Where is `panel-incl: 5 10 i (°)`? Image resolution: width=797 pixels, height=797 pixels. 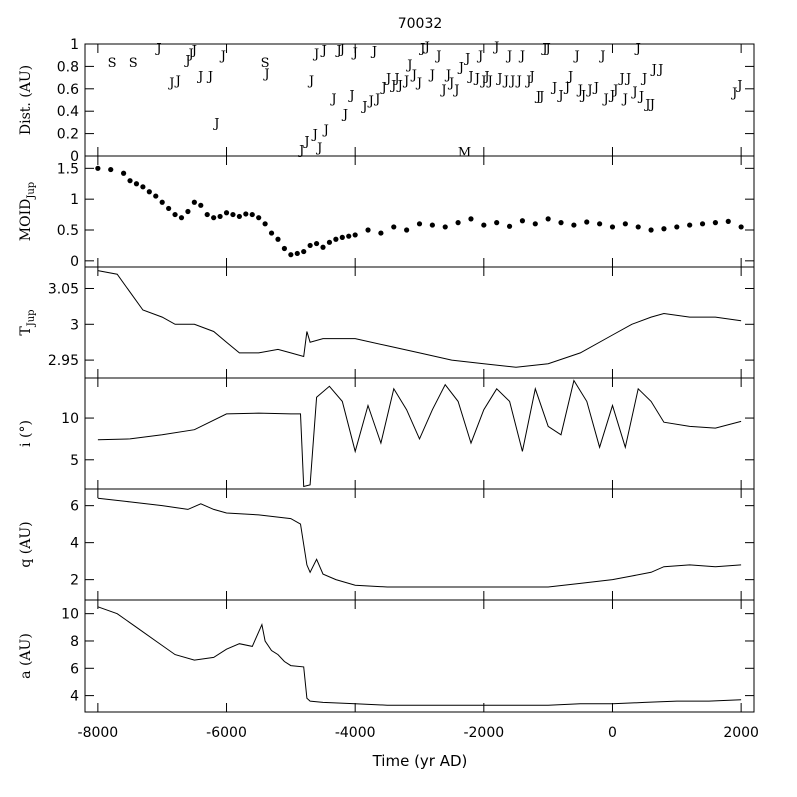
panel-incl: 5 10 i (°) is located at coordinates (386, 433).